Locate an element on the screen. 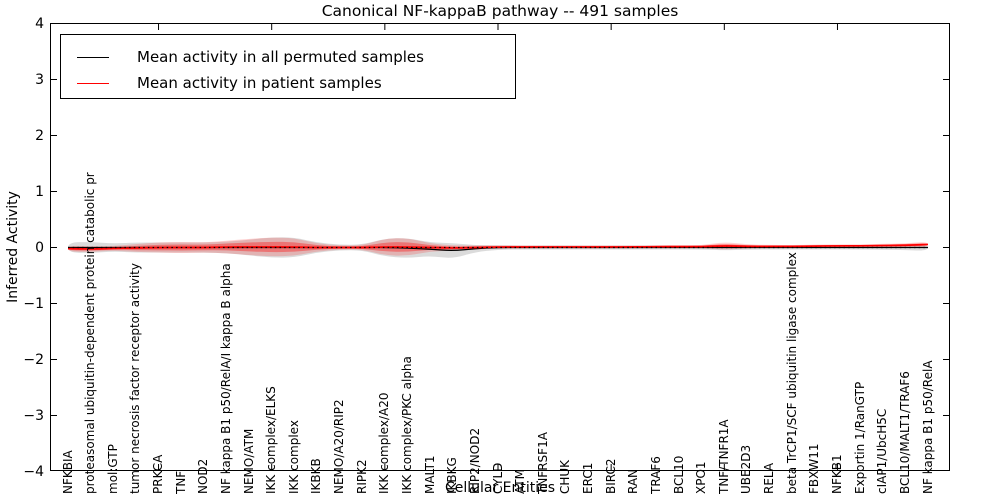 The height and width of the screenshot is (500, 1000). y-tick-label: −3 is located at coordinates (33, 415).